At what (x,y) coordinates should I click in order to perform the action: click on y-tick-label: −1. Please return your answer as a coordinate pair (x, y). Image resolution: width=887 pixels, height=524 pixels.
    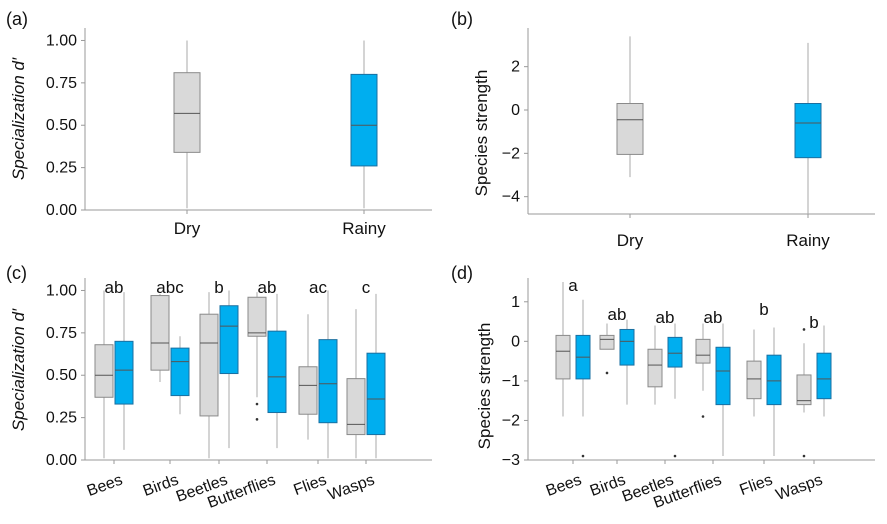
    Looking at the image, I should click on (511, 381).